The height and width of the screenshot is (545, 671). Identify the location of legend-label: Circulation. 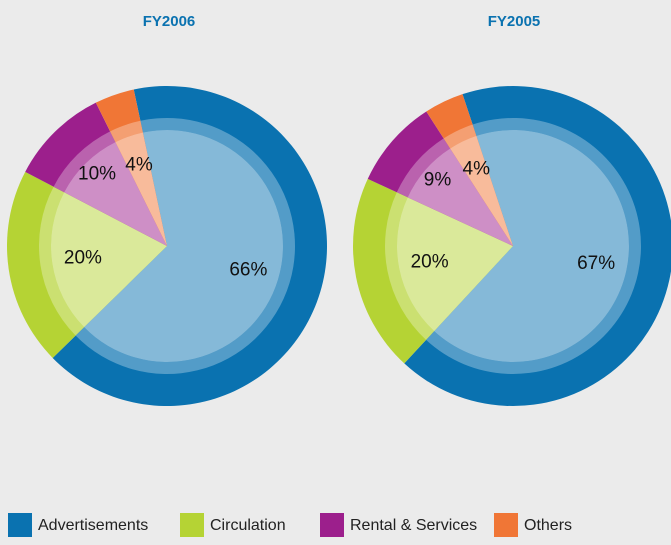
(248, 525).